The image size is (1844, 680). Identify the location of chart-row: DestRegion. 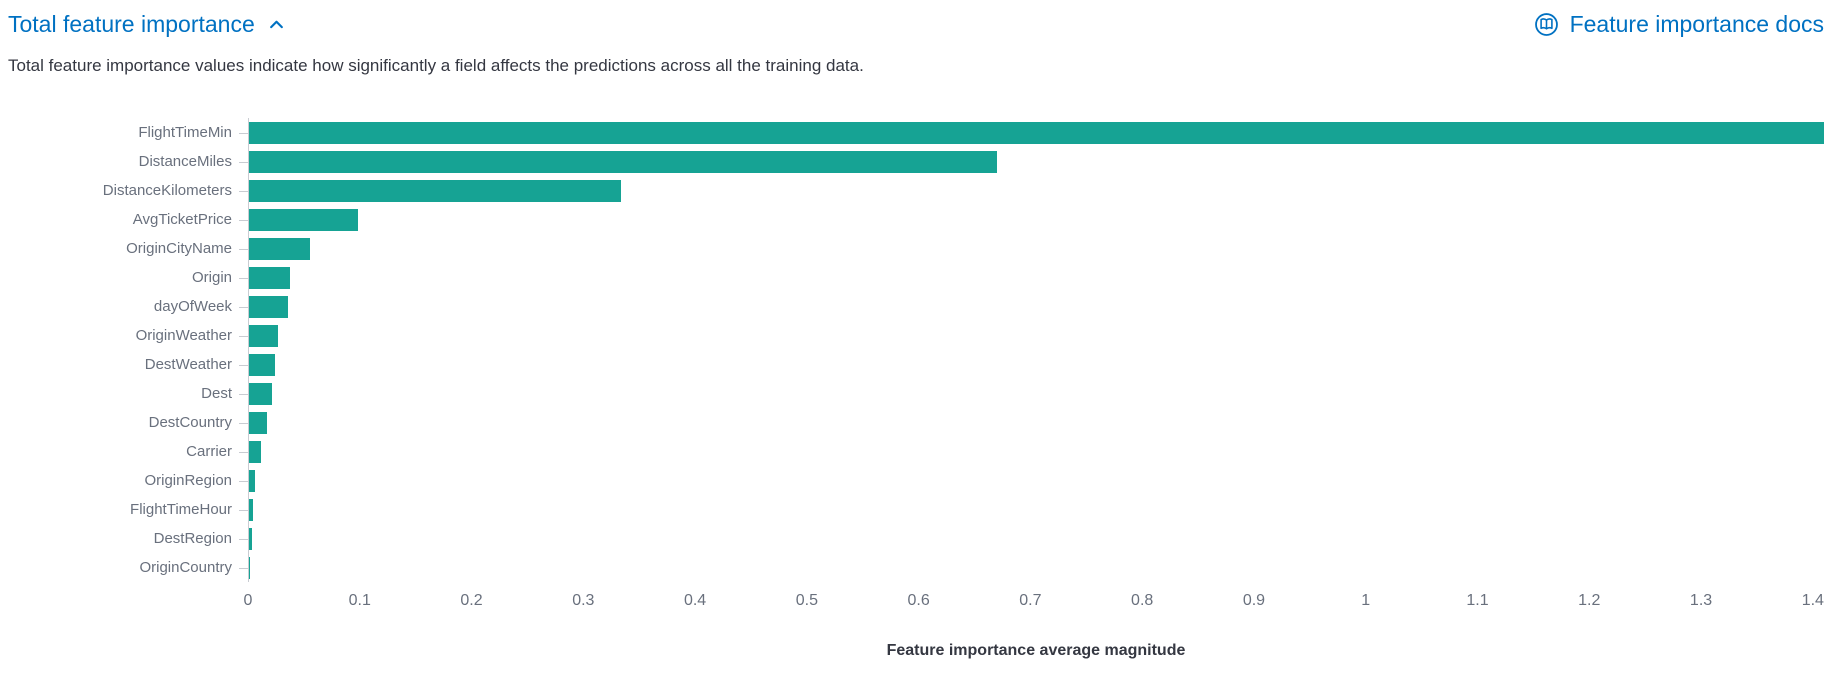
(916, 538).